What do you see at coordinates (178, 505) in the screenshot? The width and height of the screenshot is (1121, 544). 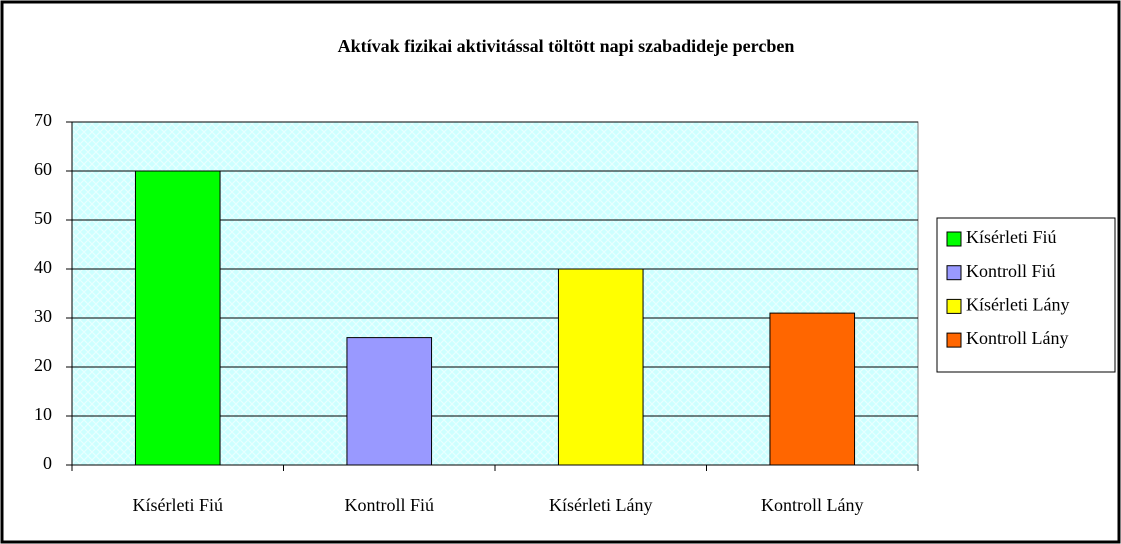 I see `x-tick-label: Kísérleti Fiú` at bounding box center [178, 505].